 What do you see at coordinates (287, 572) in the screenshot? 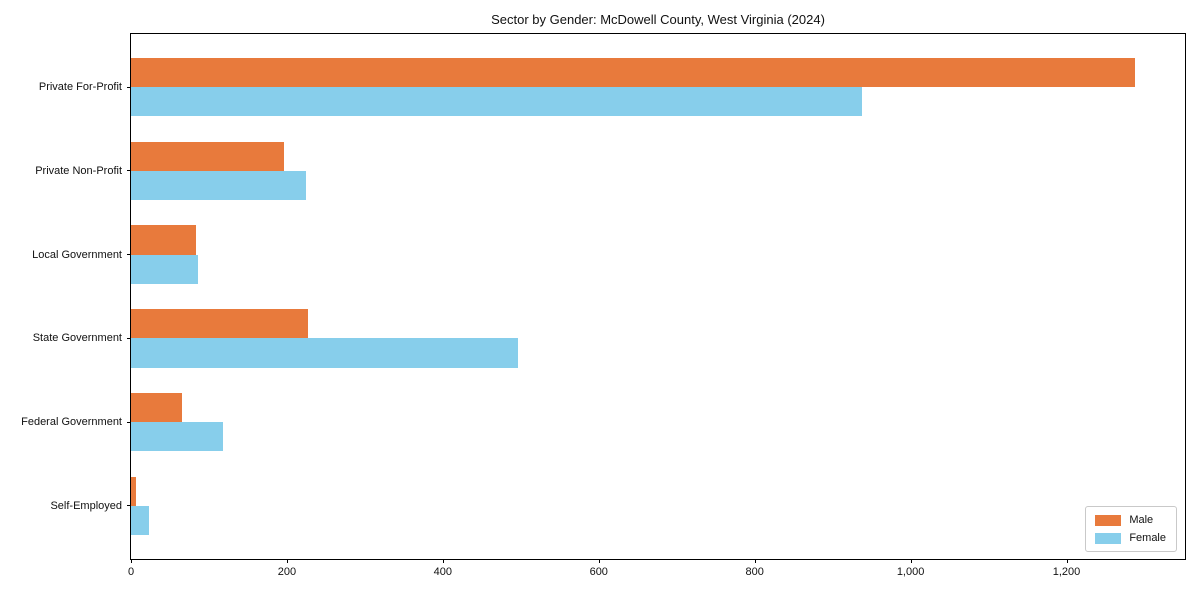
I see `x-tick-label: 200` at bounding box center [287, 572].